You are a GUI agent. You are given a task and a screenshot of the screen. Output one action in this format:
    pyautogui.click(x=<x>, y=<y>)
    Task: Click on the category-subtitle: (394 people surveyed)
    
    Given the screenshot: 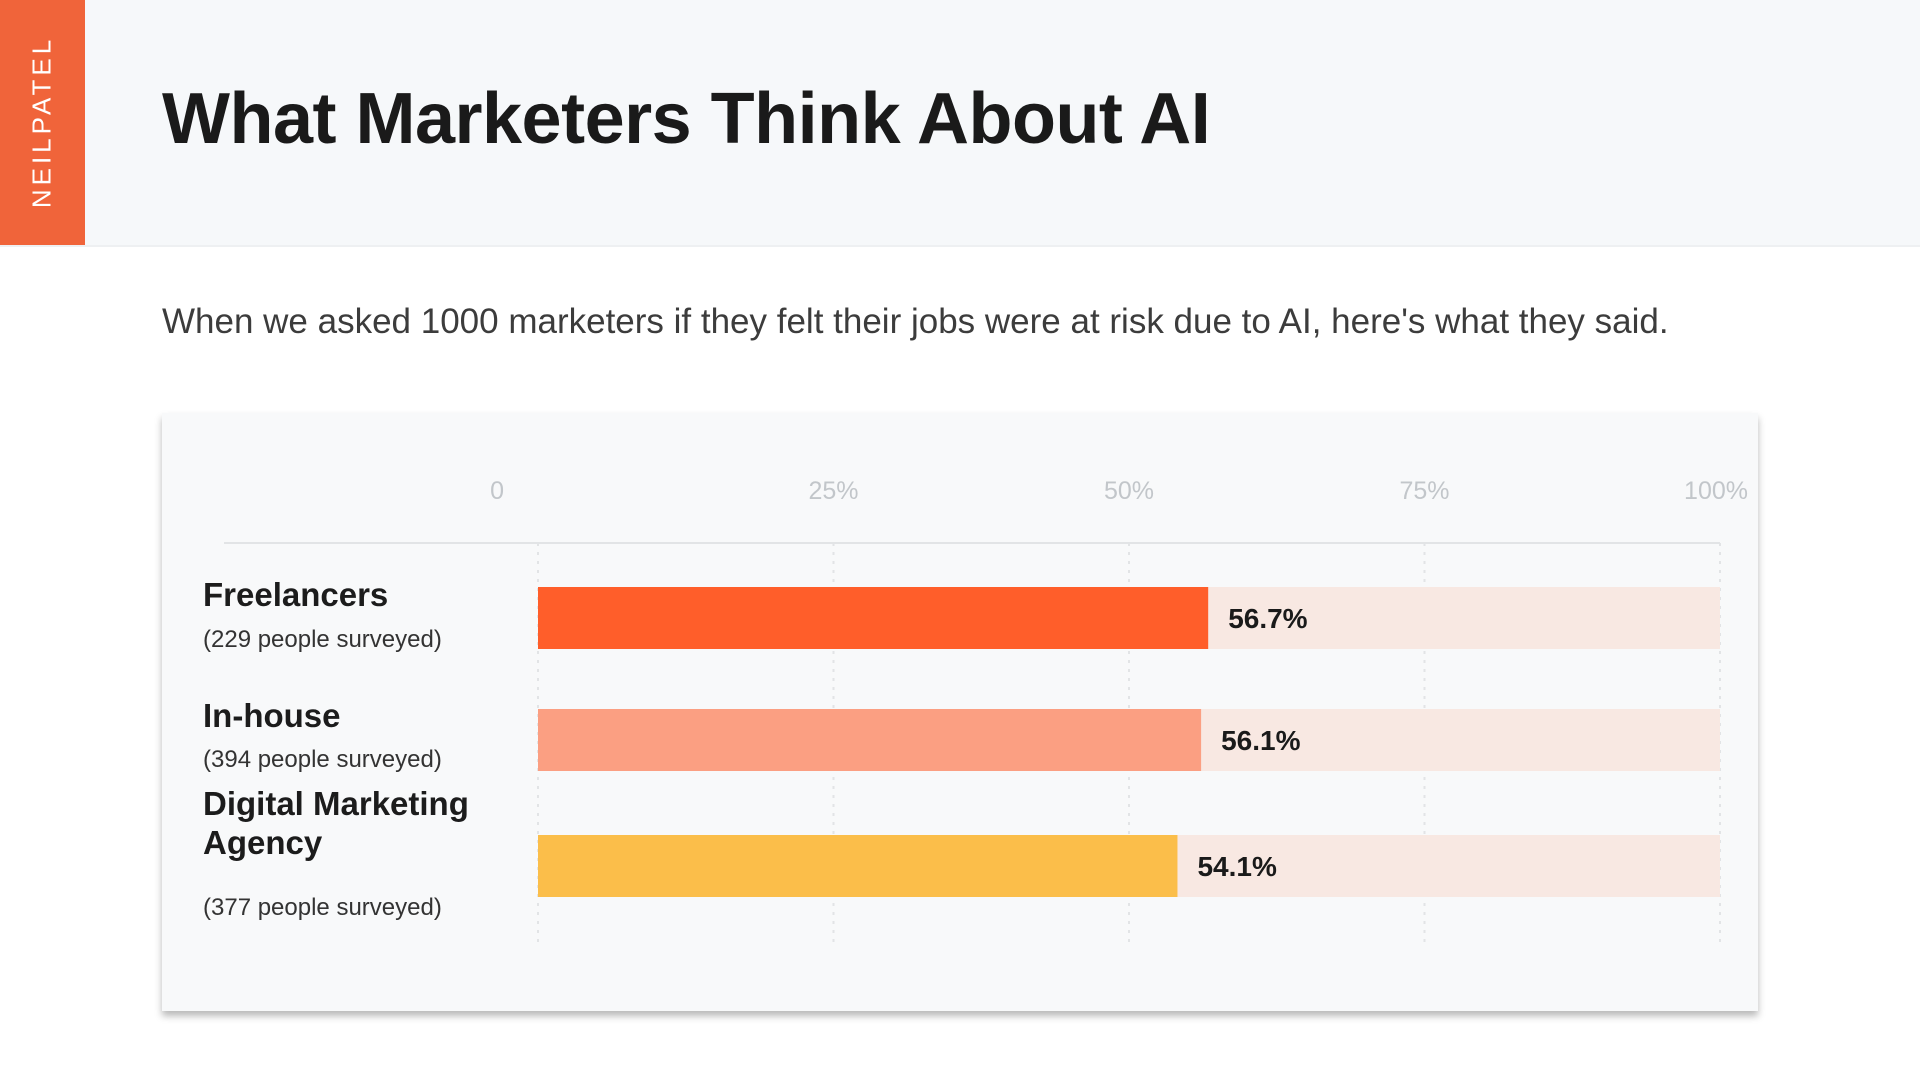 What is the action you would take?
    pyautogui.click(x=322, y=759)
    